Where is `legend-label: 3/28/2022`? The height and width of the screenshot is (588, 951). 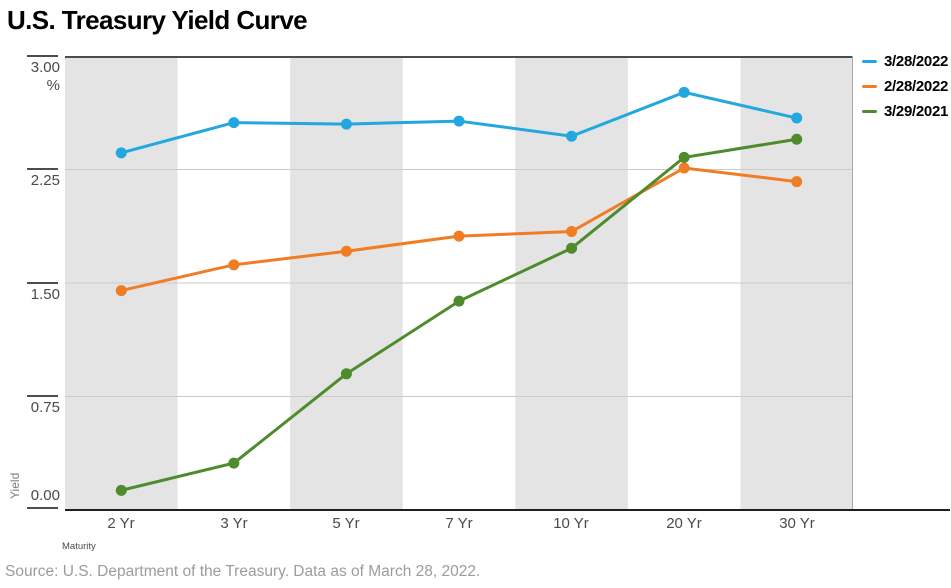
legend-label: 3/28/2022 is located at coordinates (916, 61).